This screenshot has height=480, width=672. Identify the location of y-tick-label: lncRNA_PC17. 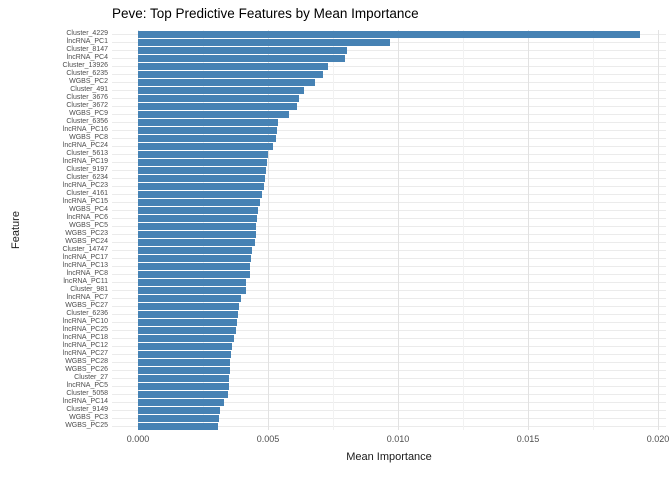
(85, 257).